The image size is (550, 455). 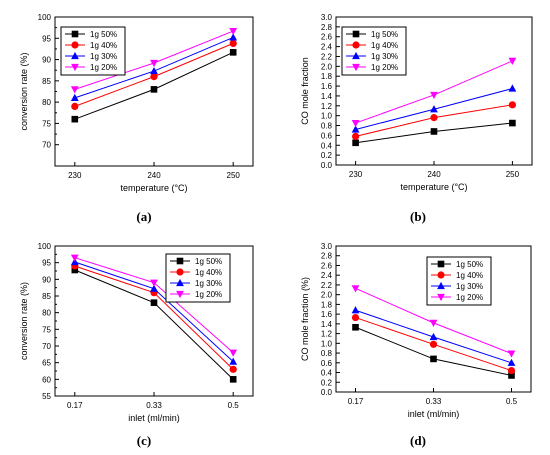 What do you see at coordinates (46, 346) in the screenshot?
I see `y-tick-label: 70` at bounding box center [46, 346].